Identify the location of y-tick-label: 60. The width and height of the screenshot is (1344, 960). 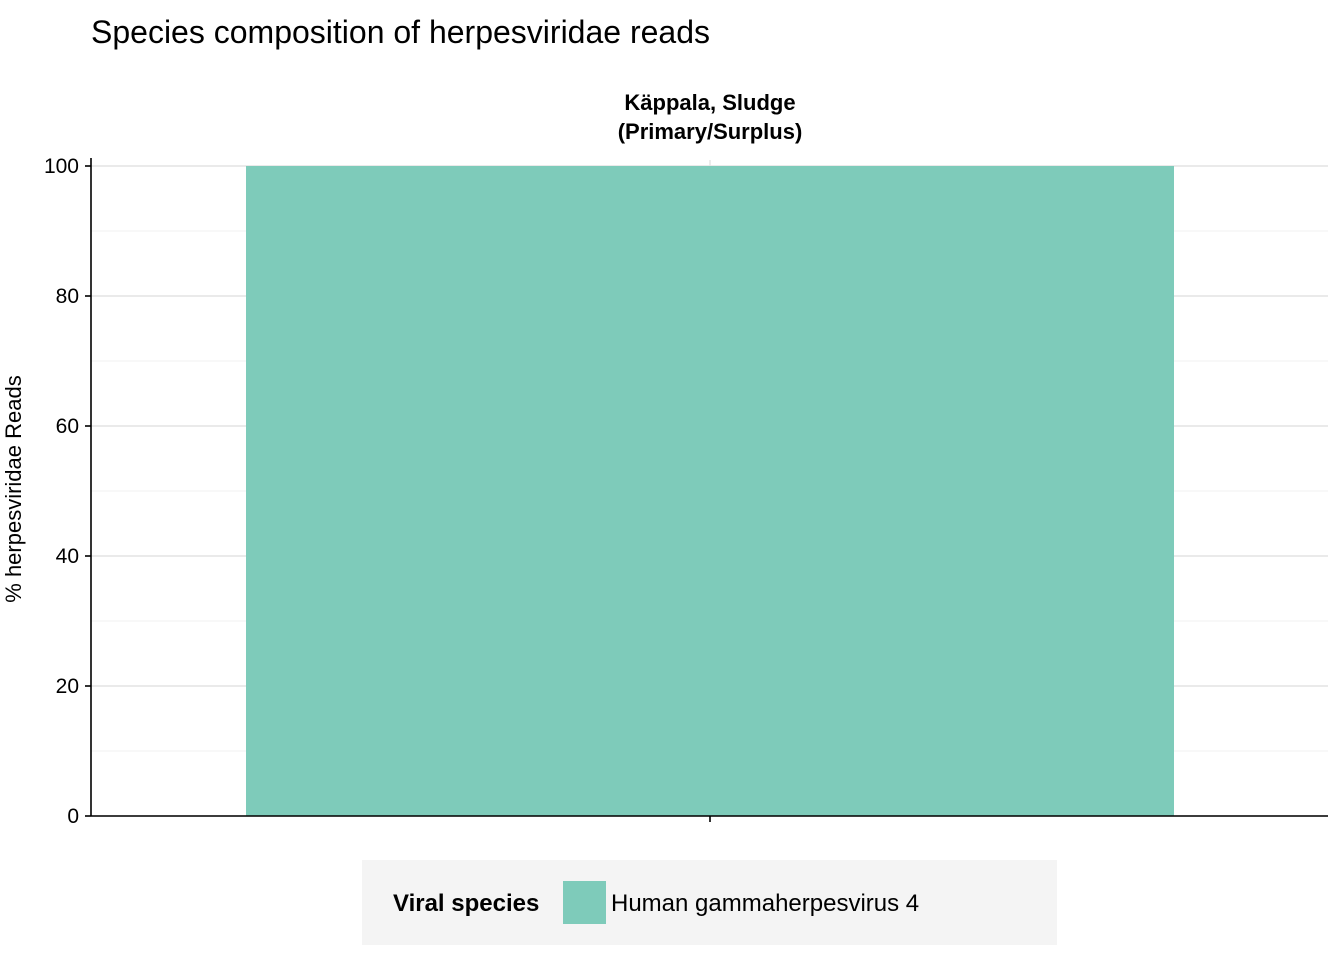
(67, 426).